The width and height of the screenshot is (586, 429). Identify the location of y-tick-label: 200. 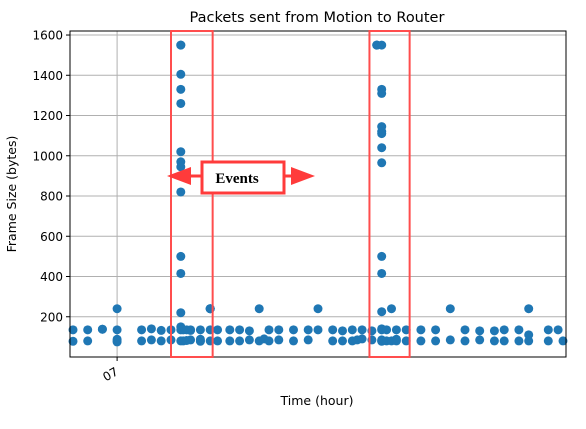
(51, 317).